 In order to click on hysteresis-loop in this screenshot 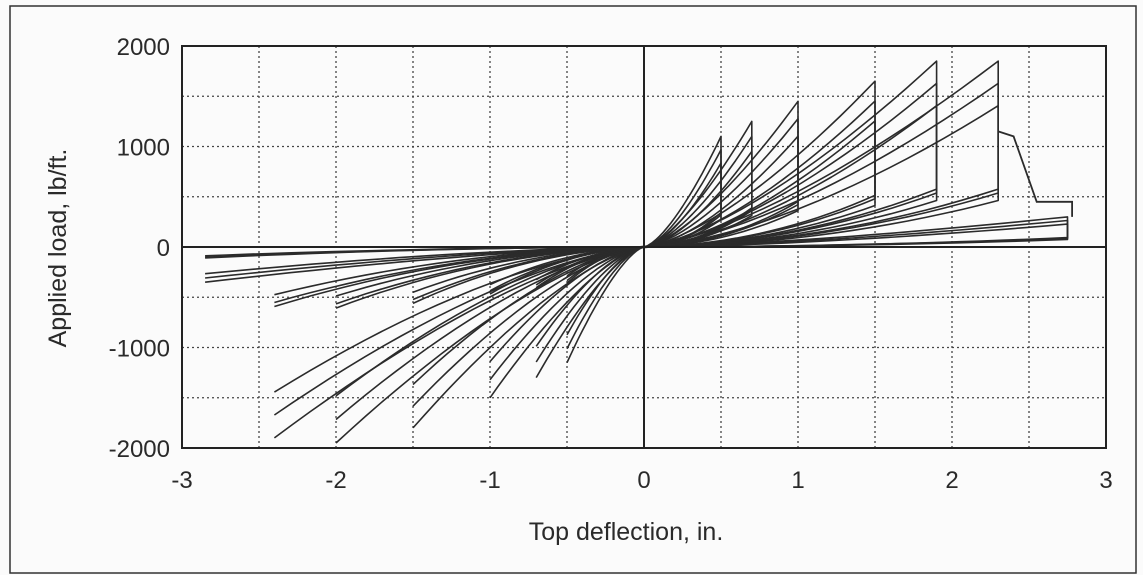, I will do `click(637, 249)`.